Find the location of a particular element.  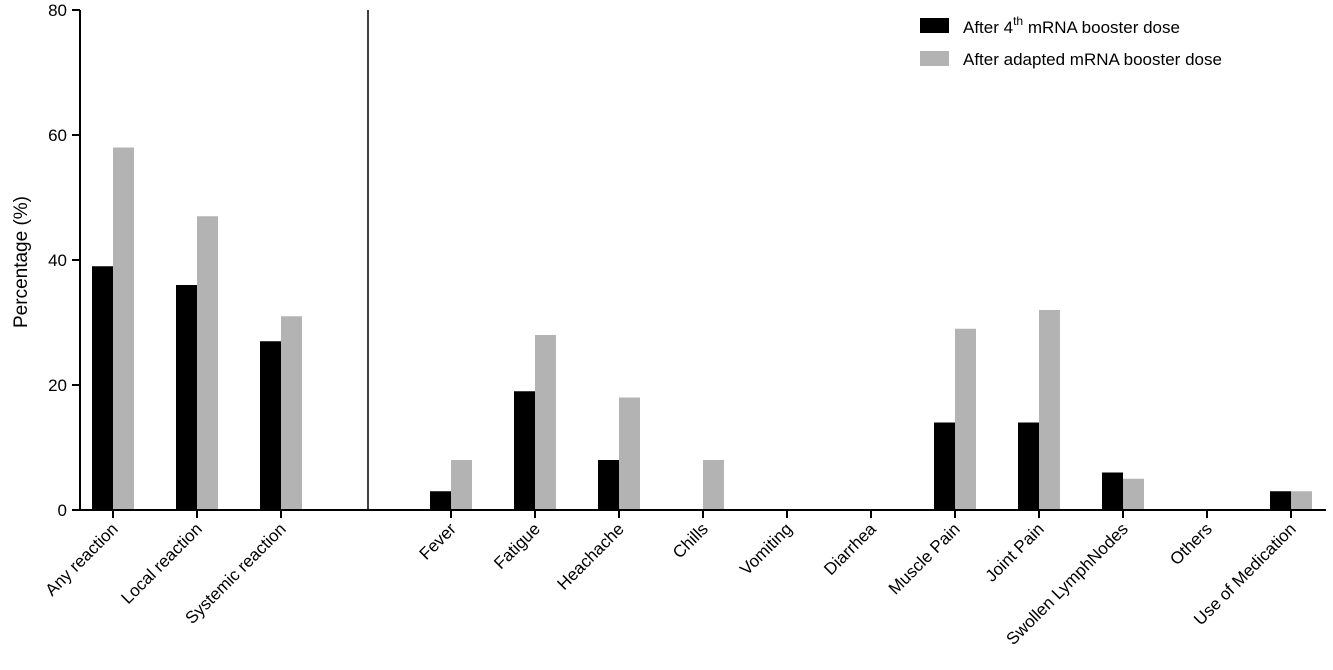

y-axis-title: Percentage (%) is located at coordinates (21, 262).